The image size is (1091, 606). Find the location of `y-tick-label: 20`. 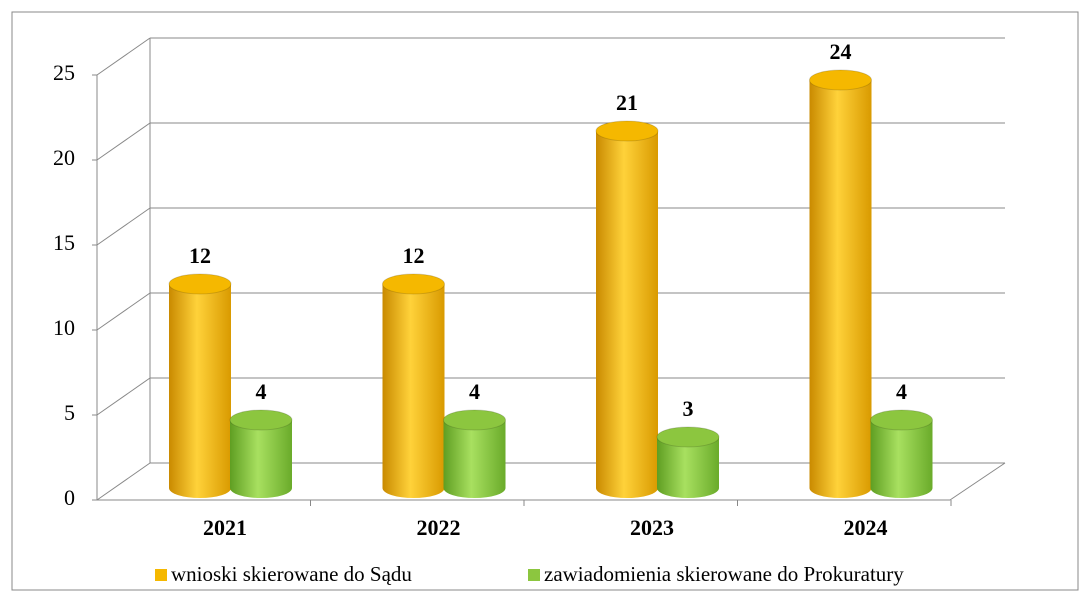

y-tick-label: 20 is located at coordinates (64, 157).